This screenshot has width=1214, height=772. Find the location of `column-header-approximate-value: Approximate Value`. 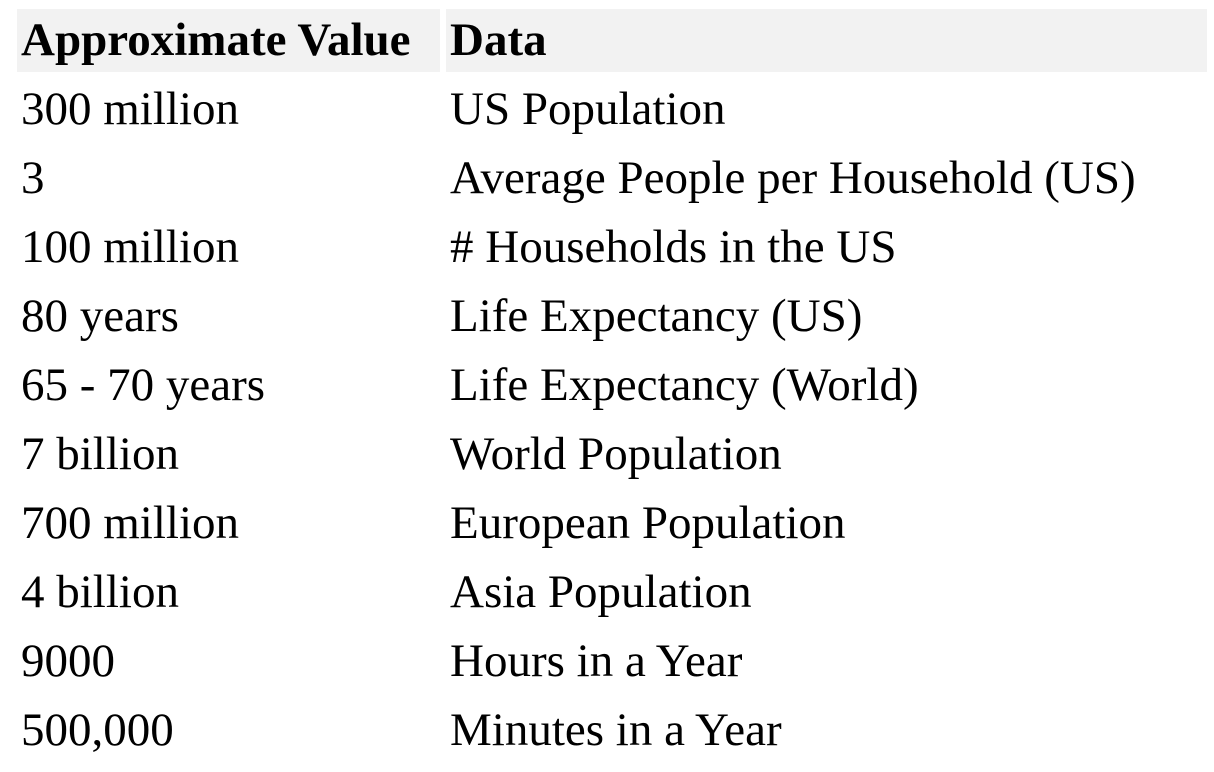

column-header-approximate-value: Approximate Value is located at coordinates (228, 40).